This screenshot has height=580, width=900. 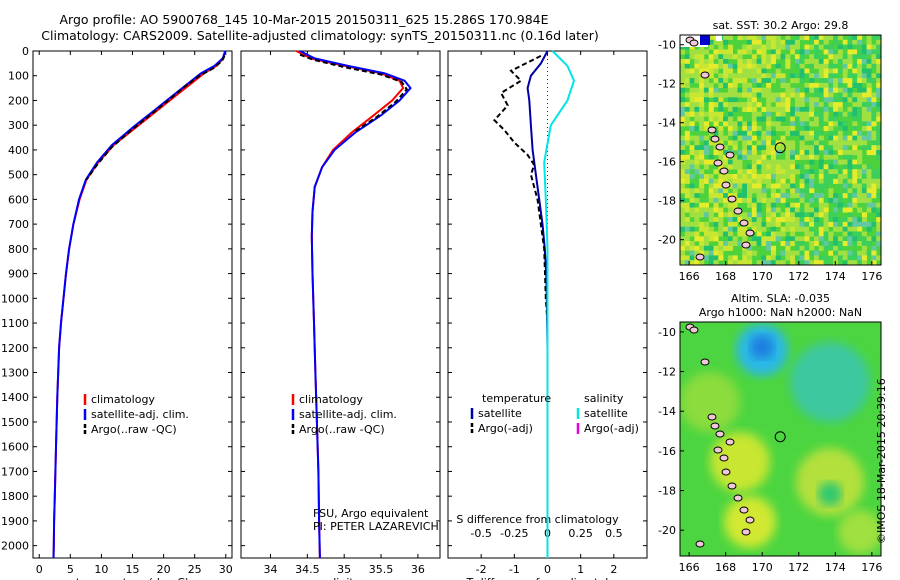 What do you see at coordinates (580, 533) in the screenshot?
I see `x-tick-label-salinity: 0.25` at bounding box center [580, 533].